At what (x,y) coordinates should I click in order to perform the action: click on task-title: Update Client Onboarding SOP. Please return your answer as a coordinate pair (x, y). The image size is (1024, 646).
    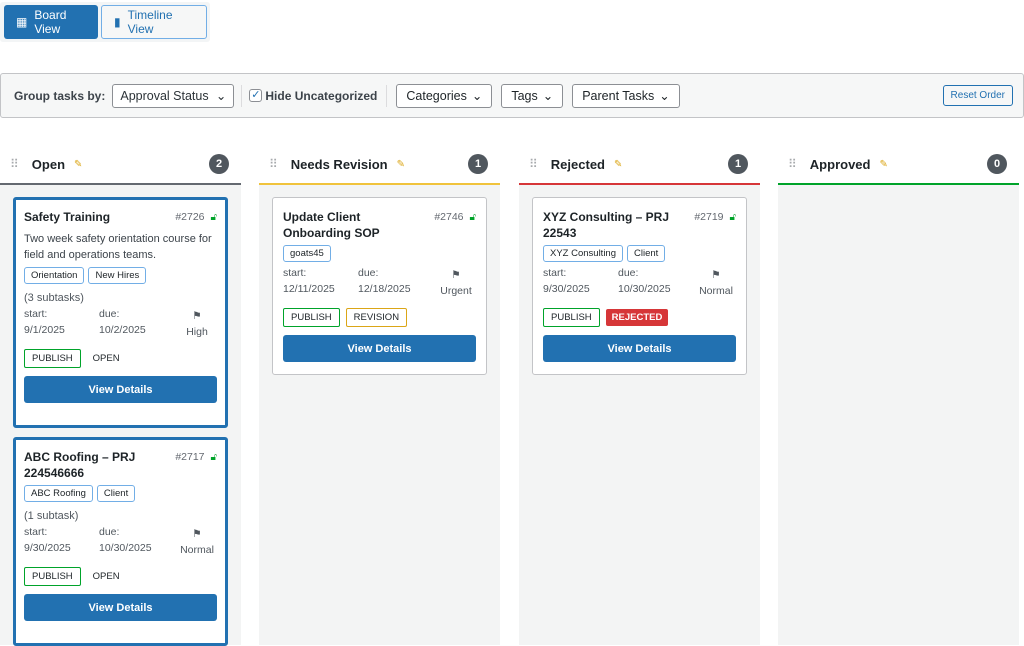
    Looking at the image, I should click on (331, 225).